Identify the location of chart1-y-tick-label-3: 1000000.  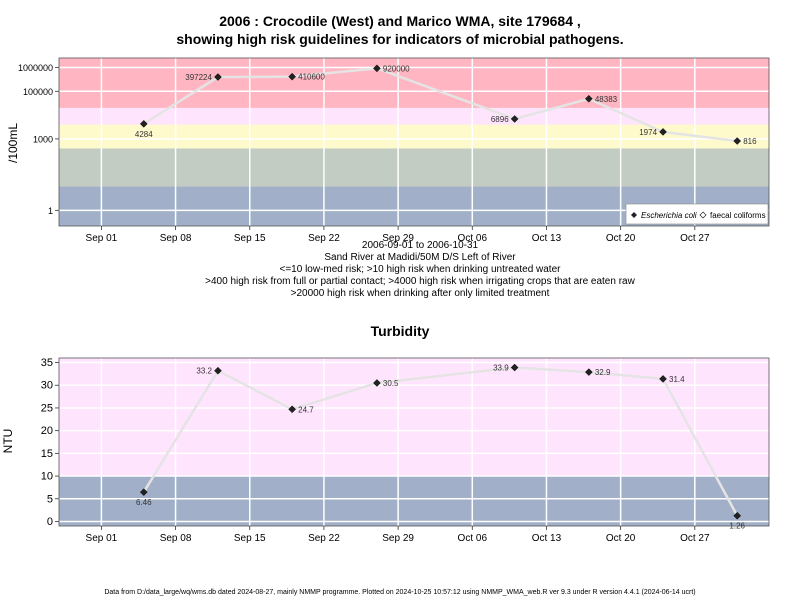
(35, 68).